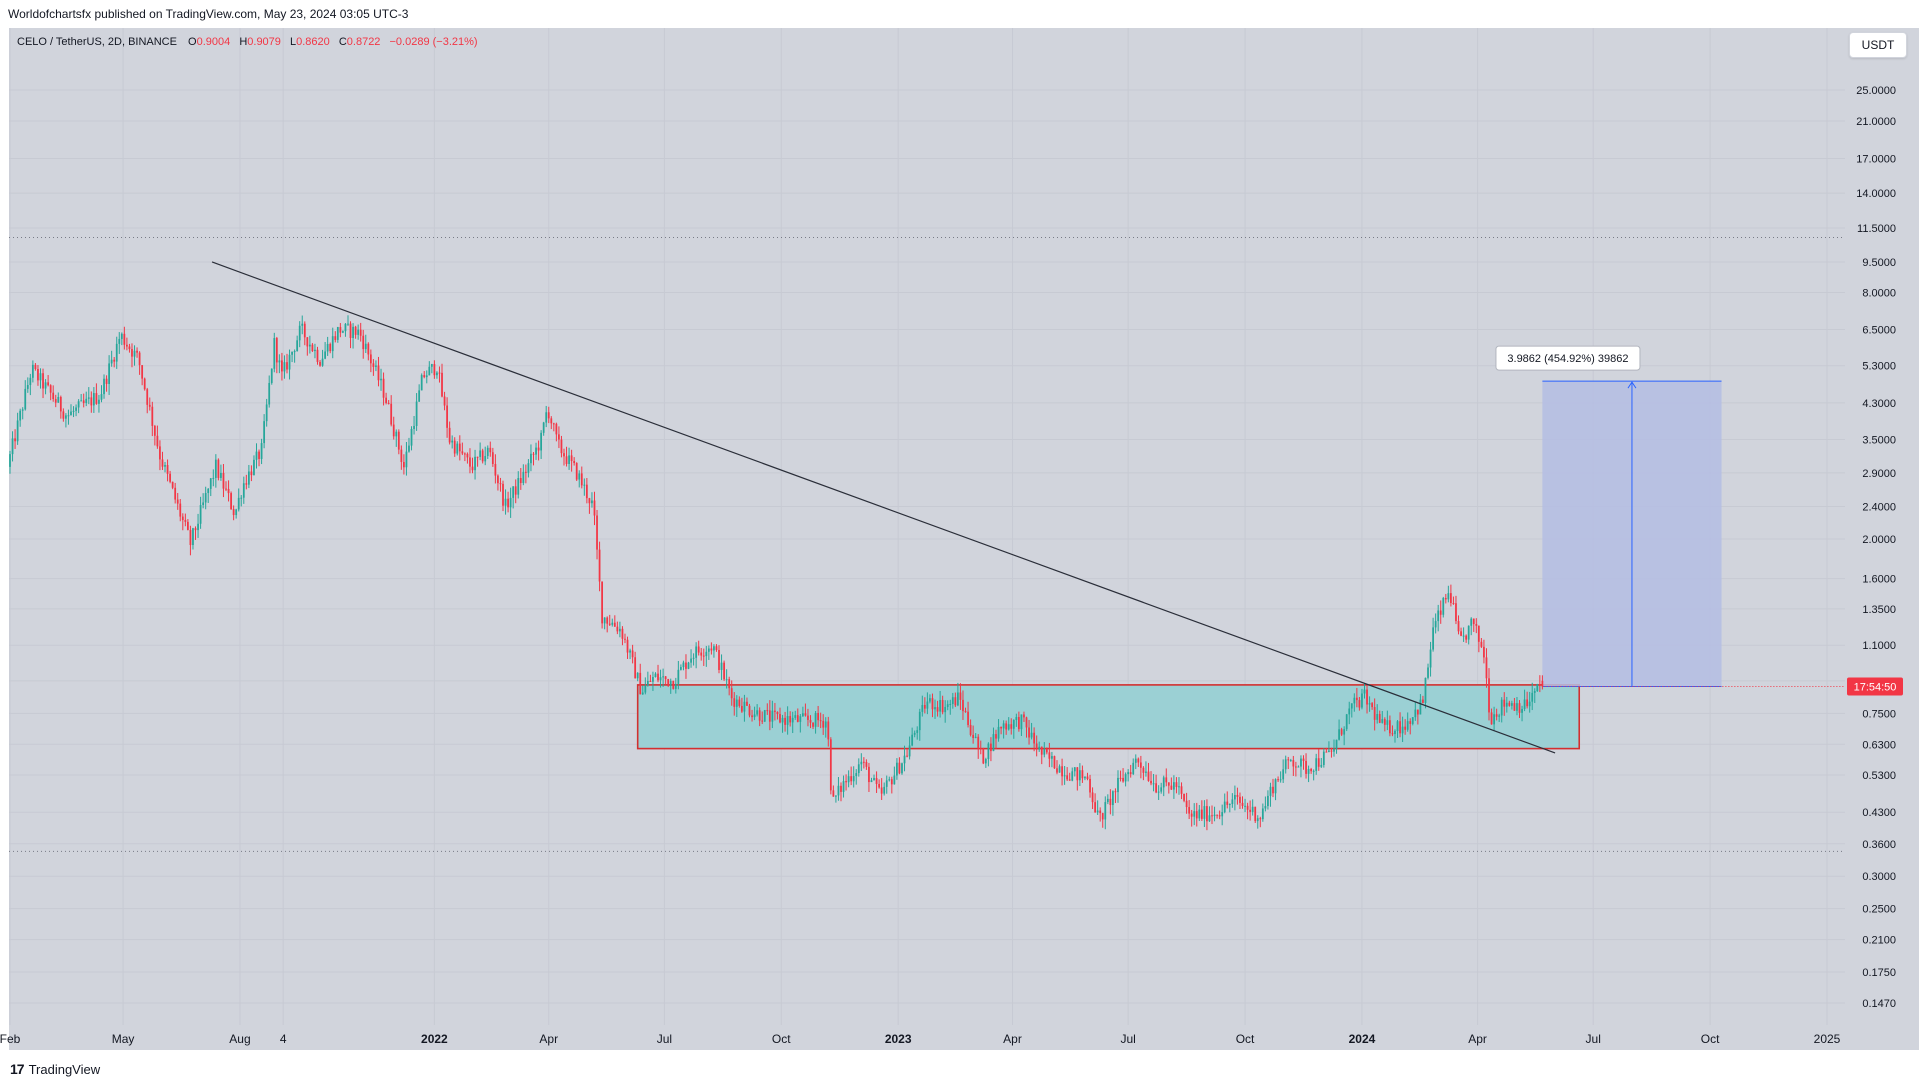 The height and width of the screenshot is (1087, 1919). What do you see at coordinates (1879, 646) in the screenshot?
I see `y-tick-label: 1.1000` at bounding box center [1879, 646].